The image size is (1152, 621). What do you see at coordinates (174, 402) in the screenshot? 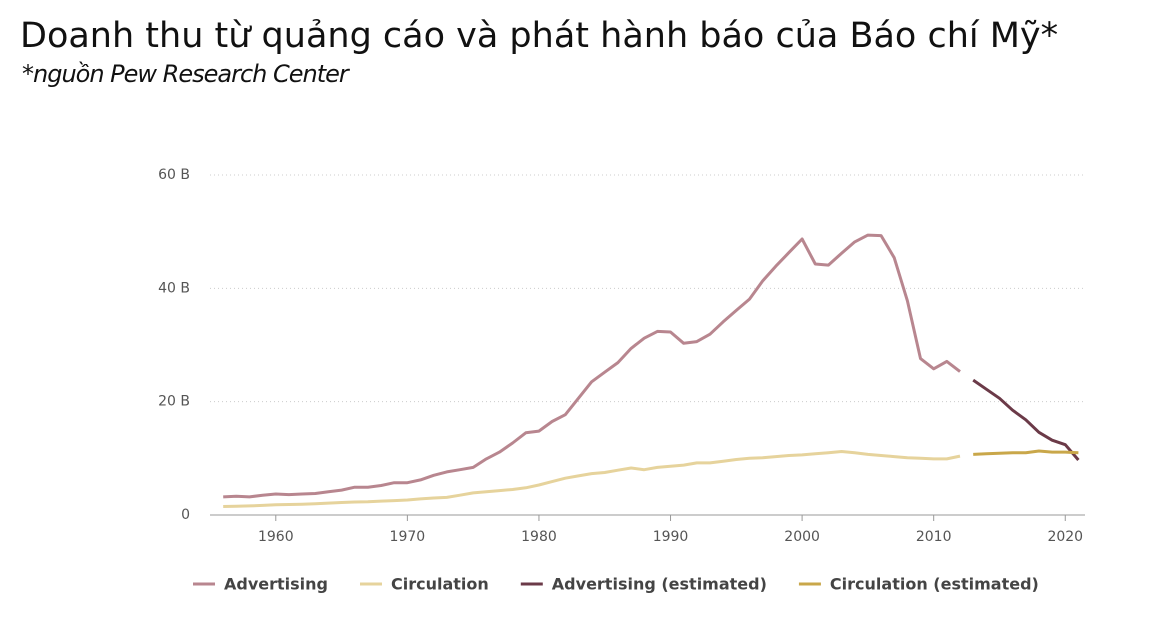
I see `y-tick-label: 20 B` at bounding box center [174, 402].